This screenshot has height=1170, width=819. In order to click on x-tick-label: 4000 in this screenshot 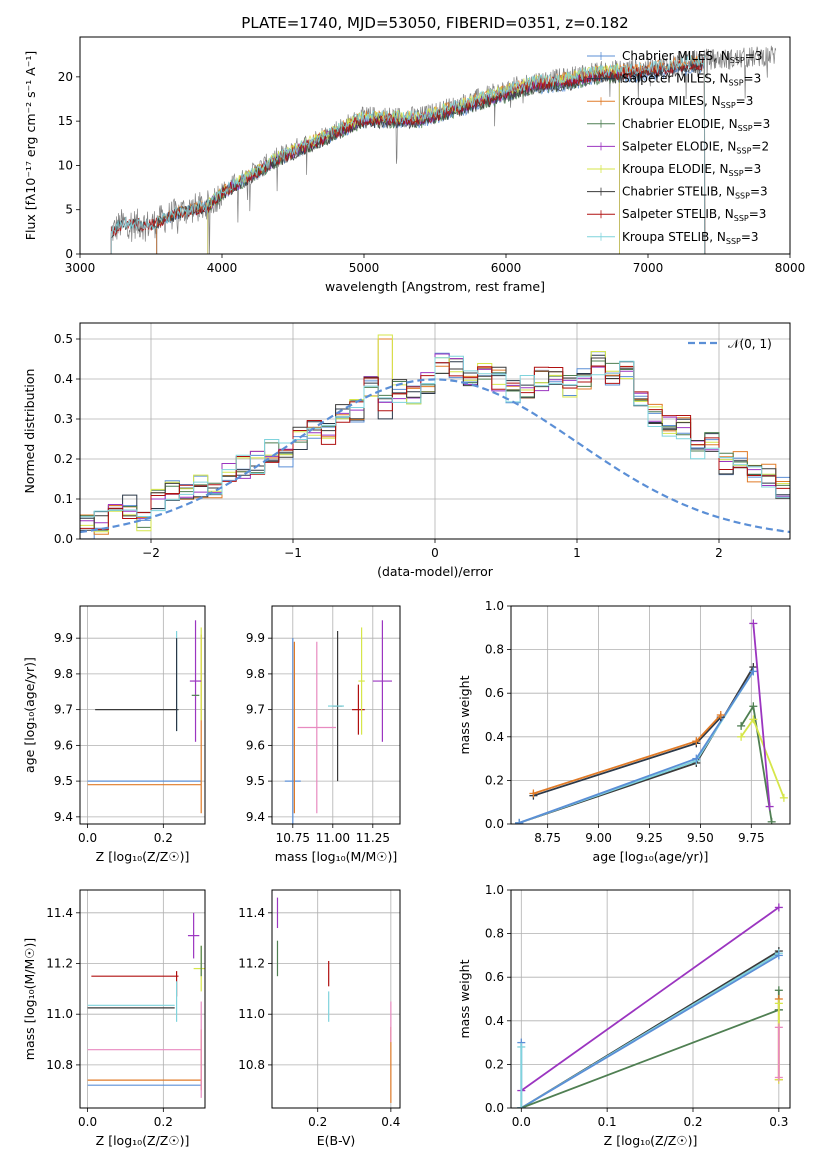, I will do `click(222, 268)`.